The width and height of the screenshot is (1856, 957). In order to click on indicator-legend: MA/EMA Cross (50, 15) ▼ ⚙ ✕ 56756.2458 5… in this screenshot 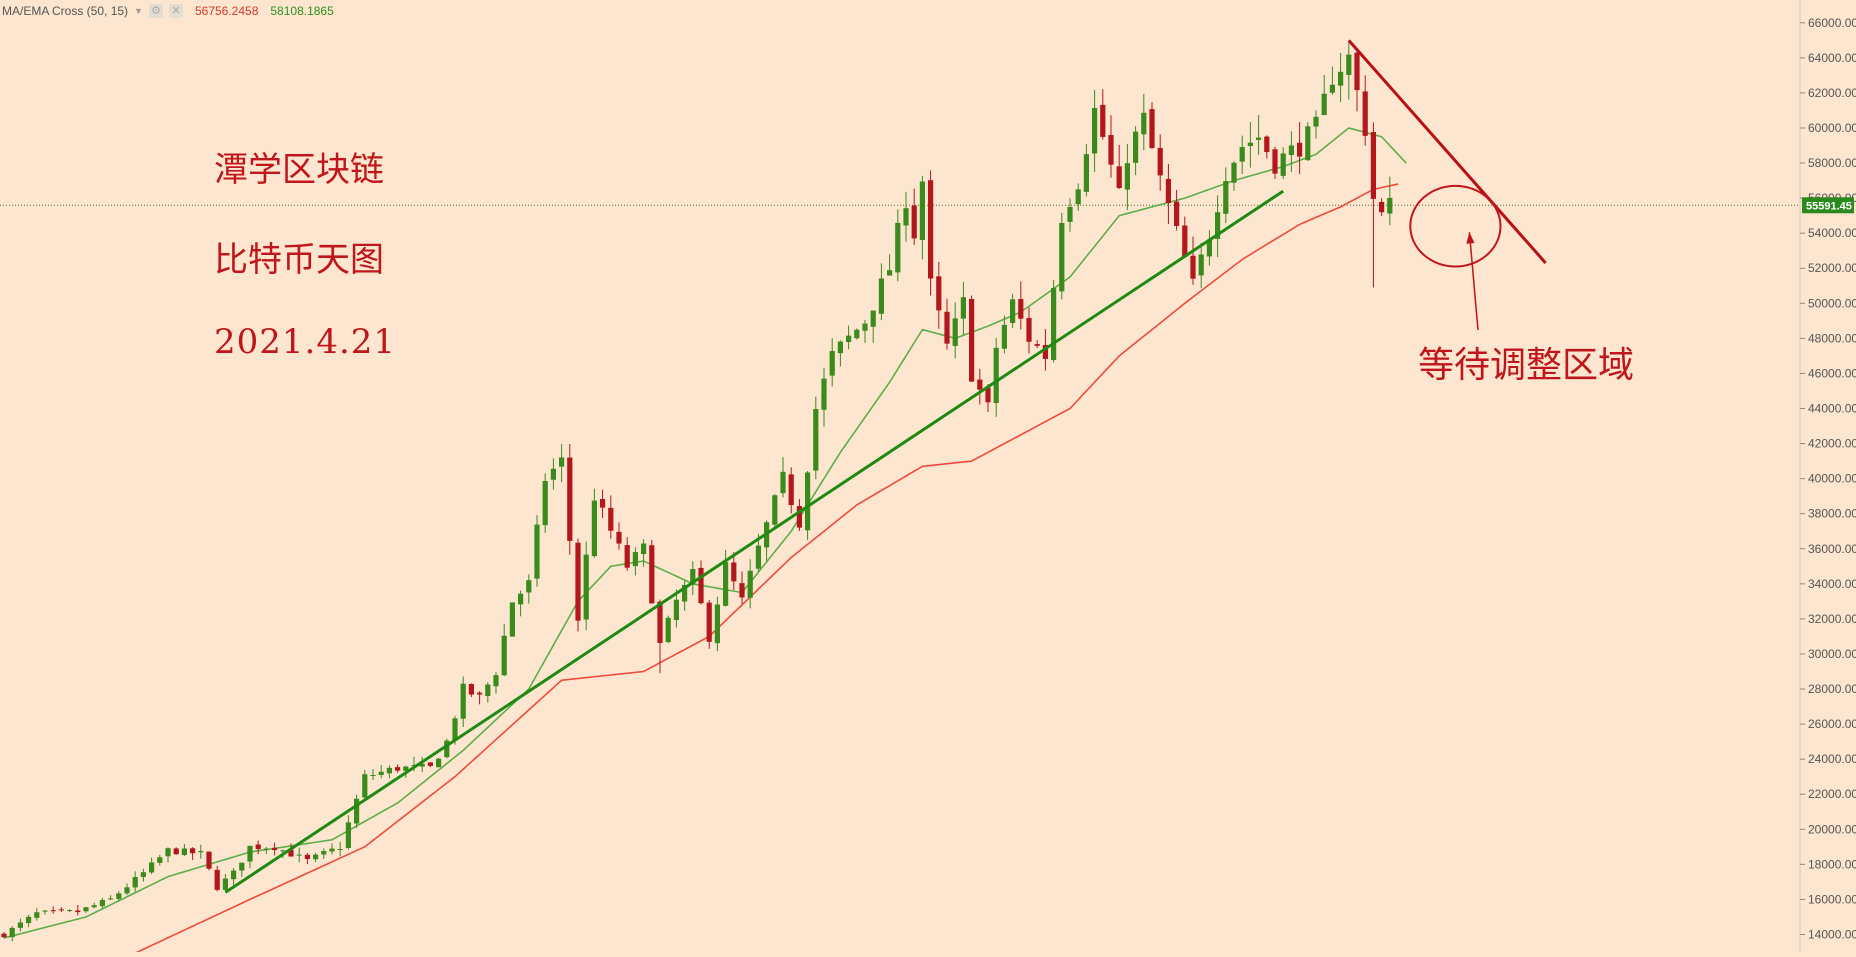, I will do `click(168, 11)`.